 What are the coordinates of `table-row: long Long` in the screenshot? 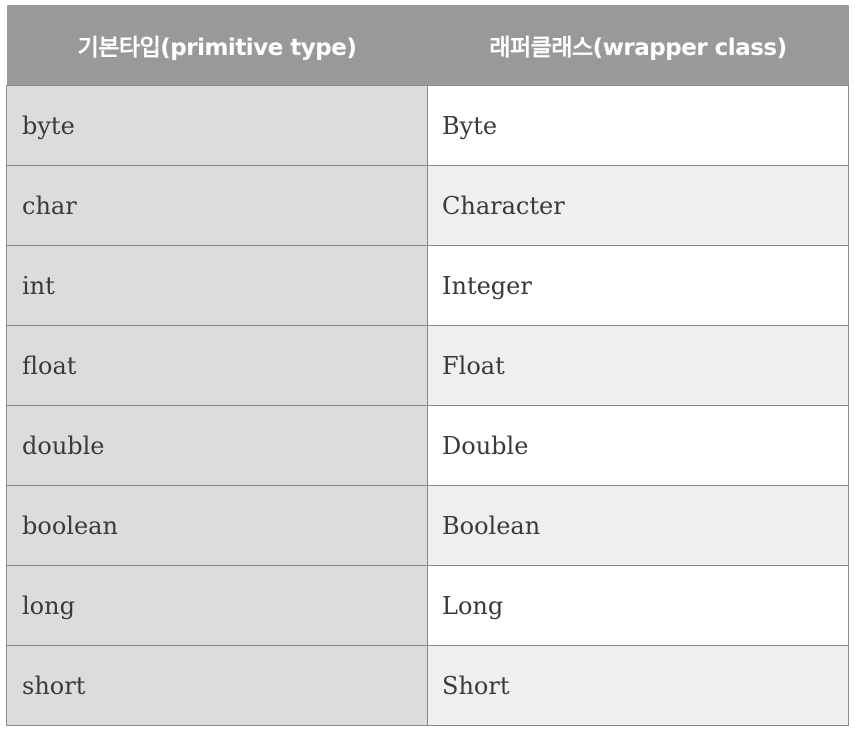 It's located at (427, 605).